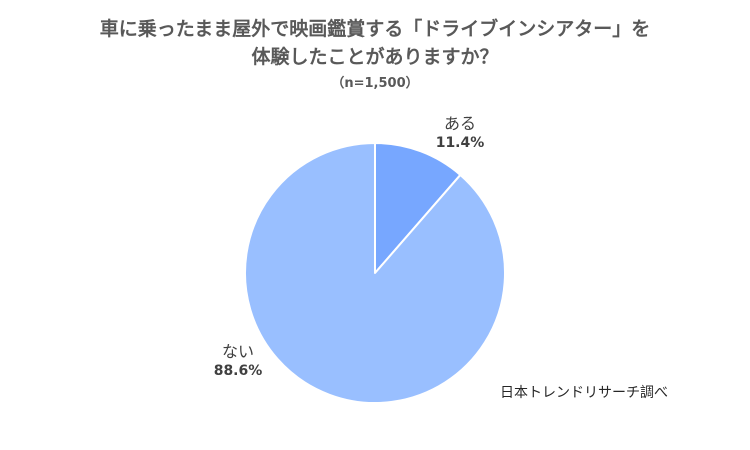 The image size is (750, 450). What do you see at coordinates (460, 143) in the screenshot?
I see `slice-label-value: 11.4%` at bounding box center [460, 143].